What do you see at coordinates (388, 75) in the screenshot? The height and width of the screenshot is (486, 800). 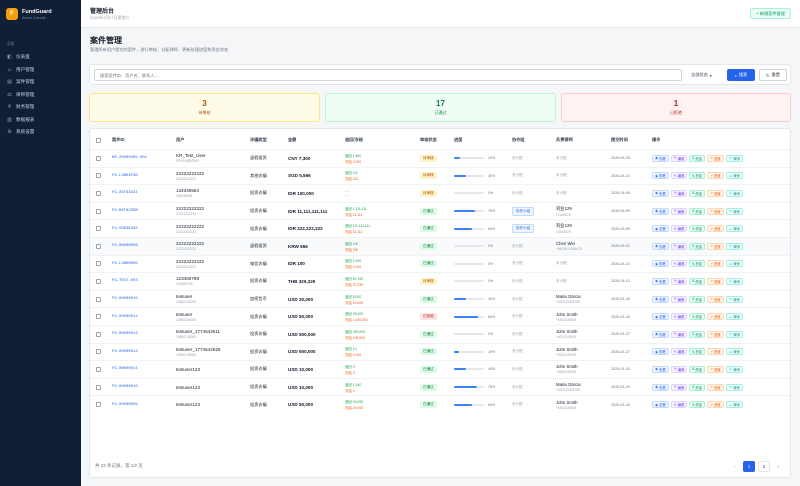 I see `search-input` at bounding box center [388, 75].